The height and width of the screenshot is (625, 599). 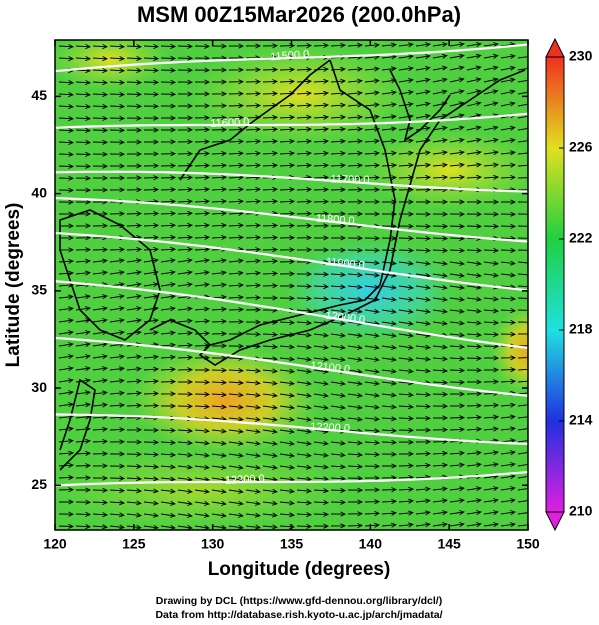 I want to click on colorbar-tick-label: 226, so click(x=581, y=147).